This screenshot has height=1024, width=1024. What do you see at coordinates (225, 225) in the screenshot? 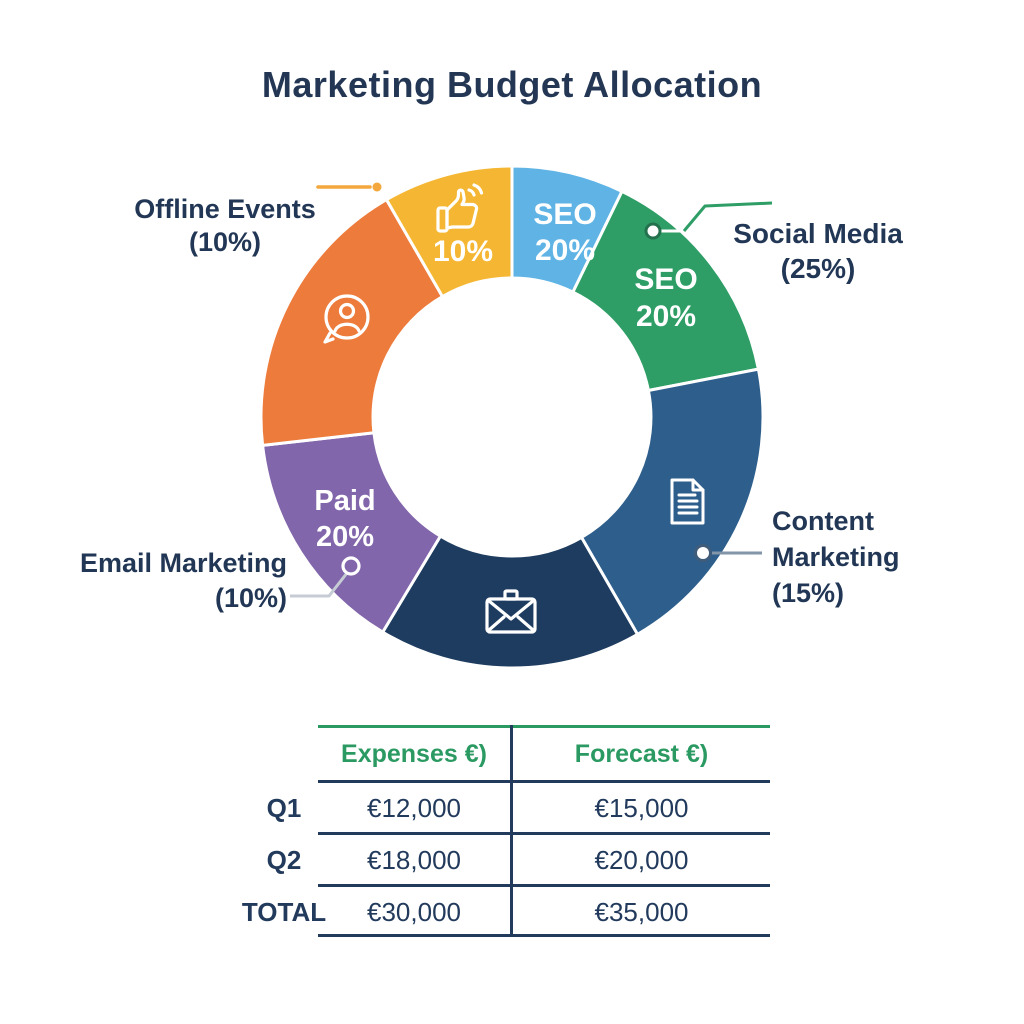
I see `offline-events-label: Offline Events (10%)` at bounding box center [225, 225].